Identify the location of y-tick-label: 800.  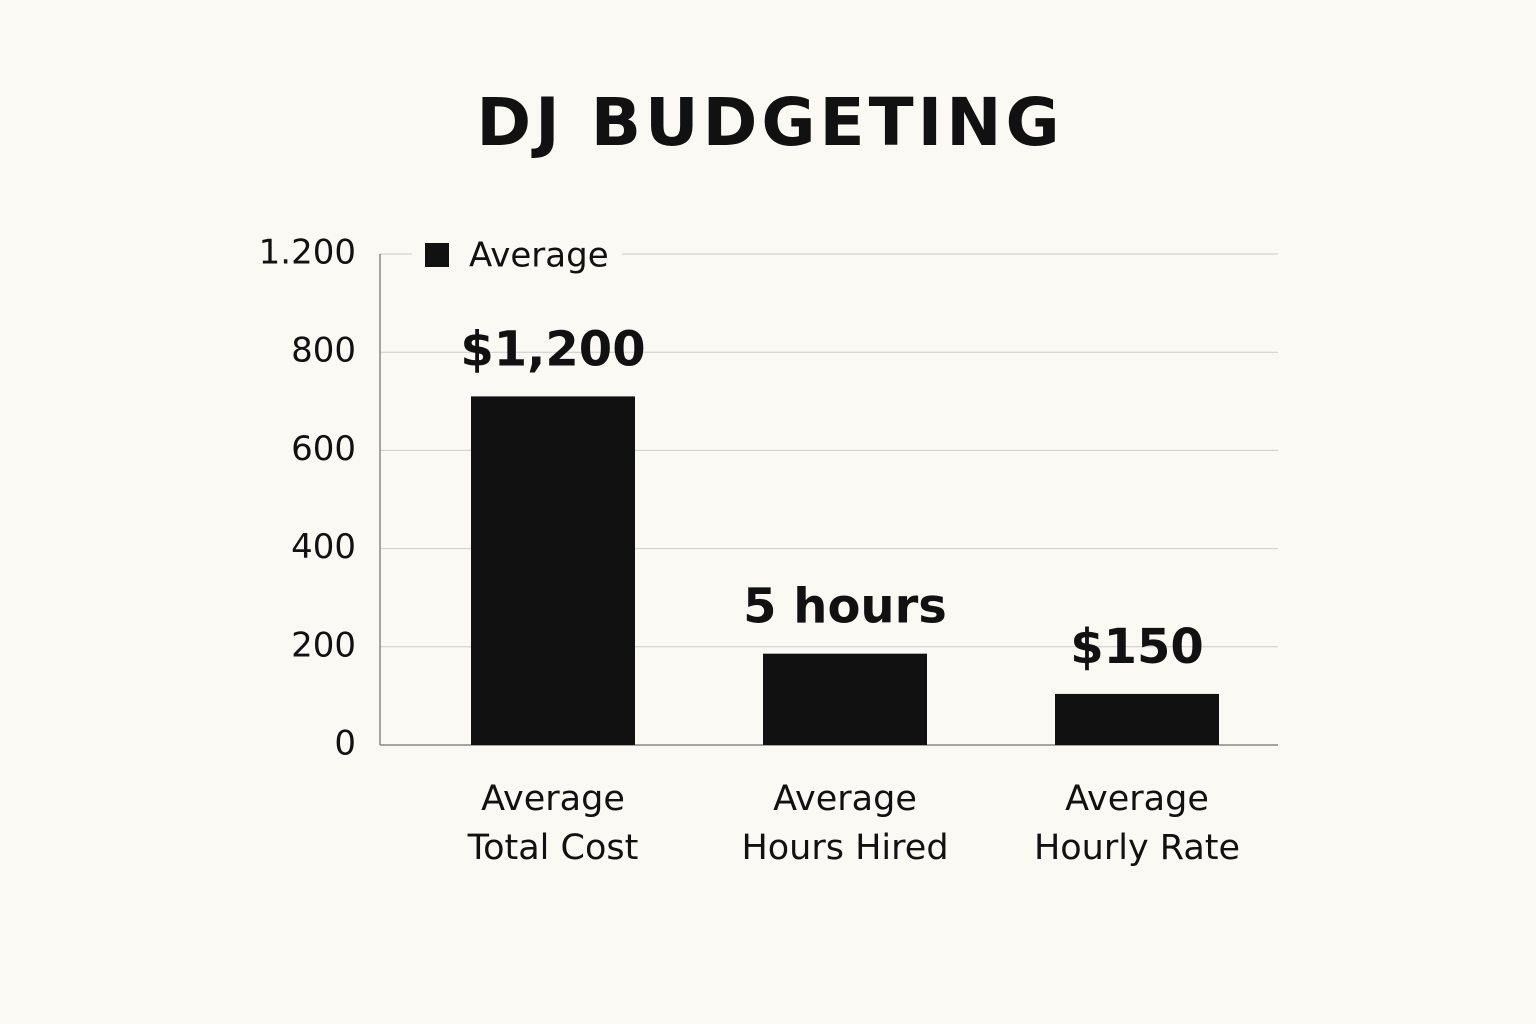
(323, 351).